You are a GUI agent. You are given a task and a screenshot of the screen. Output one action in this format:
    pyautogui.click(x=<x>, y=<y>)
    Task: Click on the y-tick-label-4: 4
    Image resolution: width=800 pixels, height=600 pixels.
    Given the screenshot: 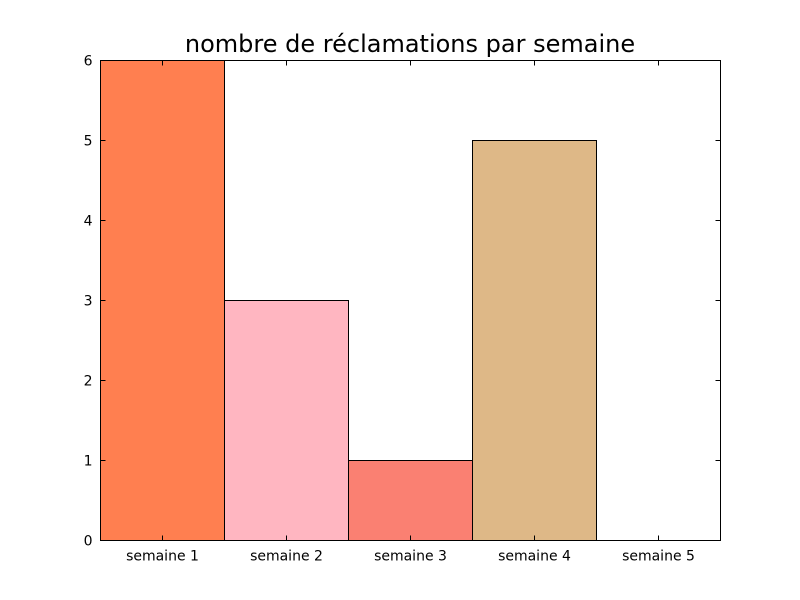 What is the action you would take?
    pyautogui.click(x=88, y=222)
    